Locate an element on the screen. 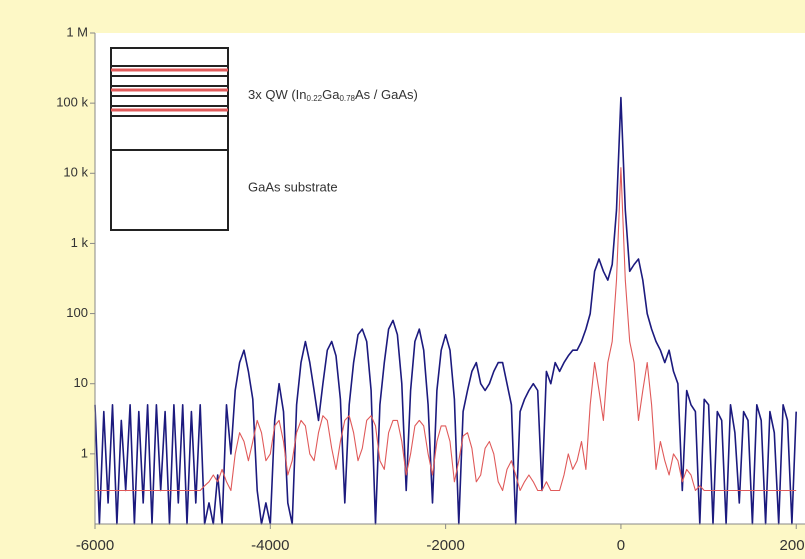  x-tick-label: -6000 is located at coordinates (95, 545).